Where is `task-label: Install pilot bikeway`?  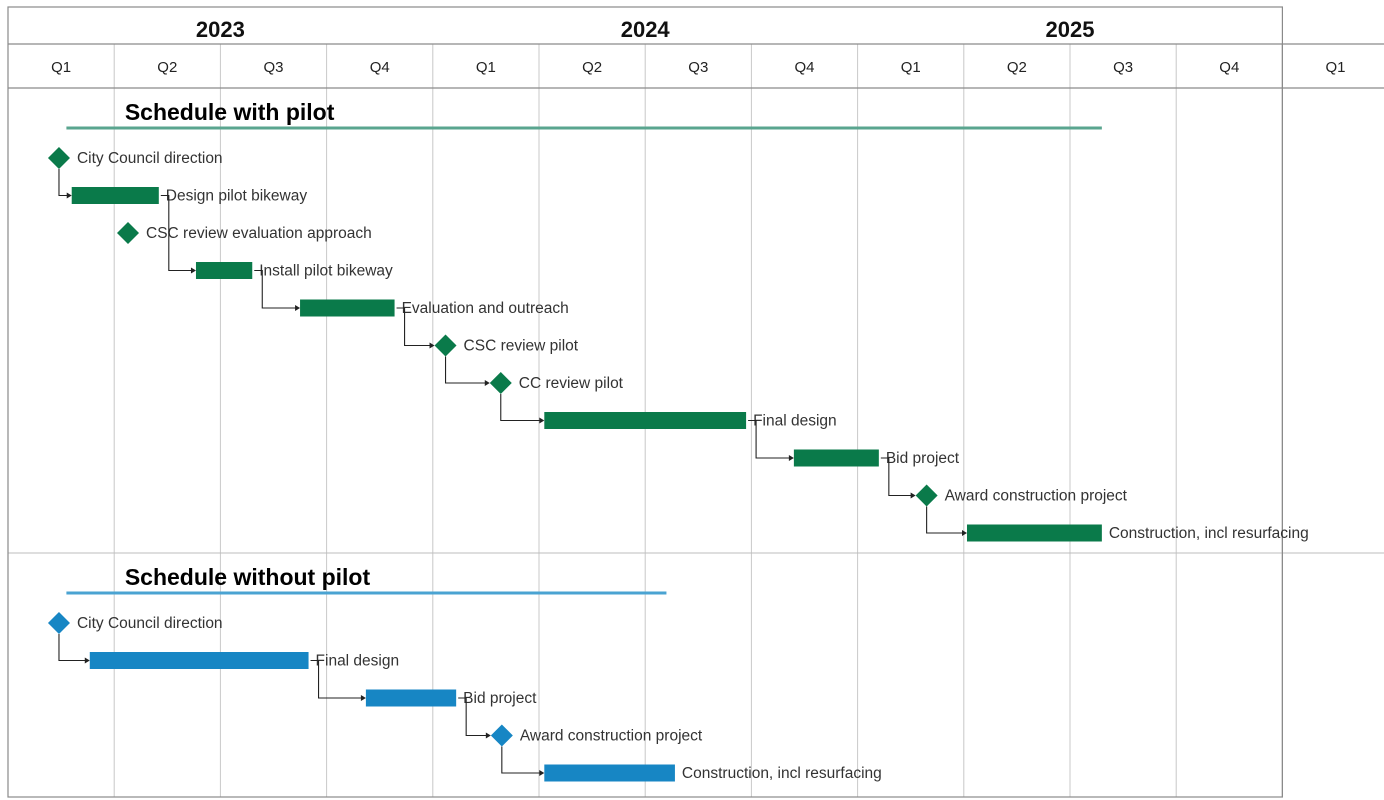 task-label: Install pilot bikeway is located at coordinates (326, 271).